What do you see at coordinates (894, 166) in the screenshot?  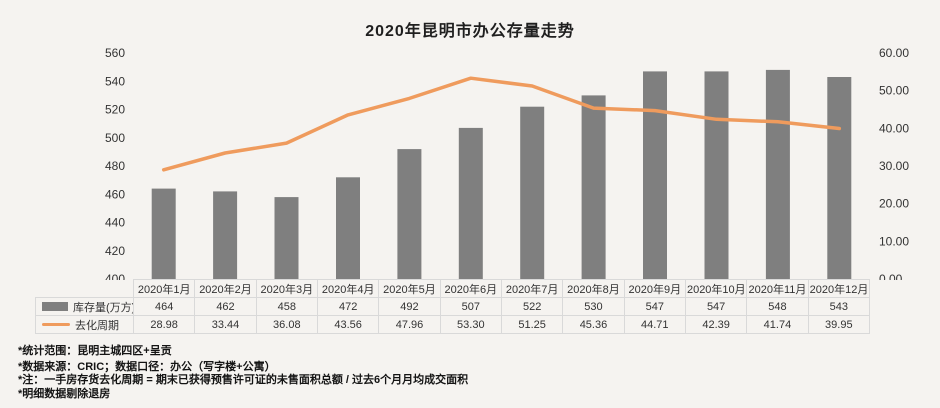 I see `right-axis-tick: 30.00` at bounding box center [894, 166].